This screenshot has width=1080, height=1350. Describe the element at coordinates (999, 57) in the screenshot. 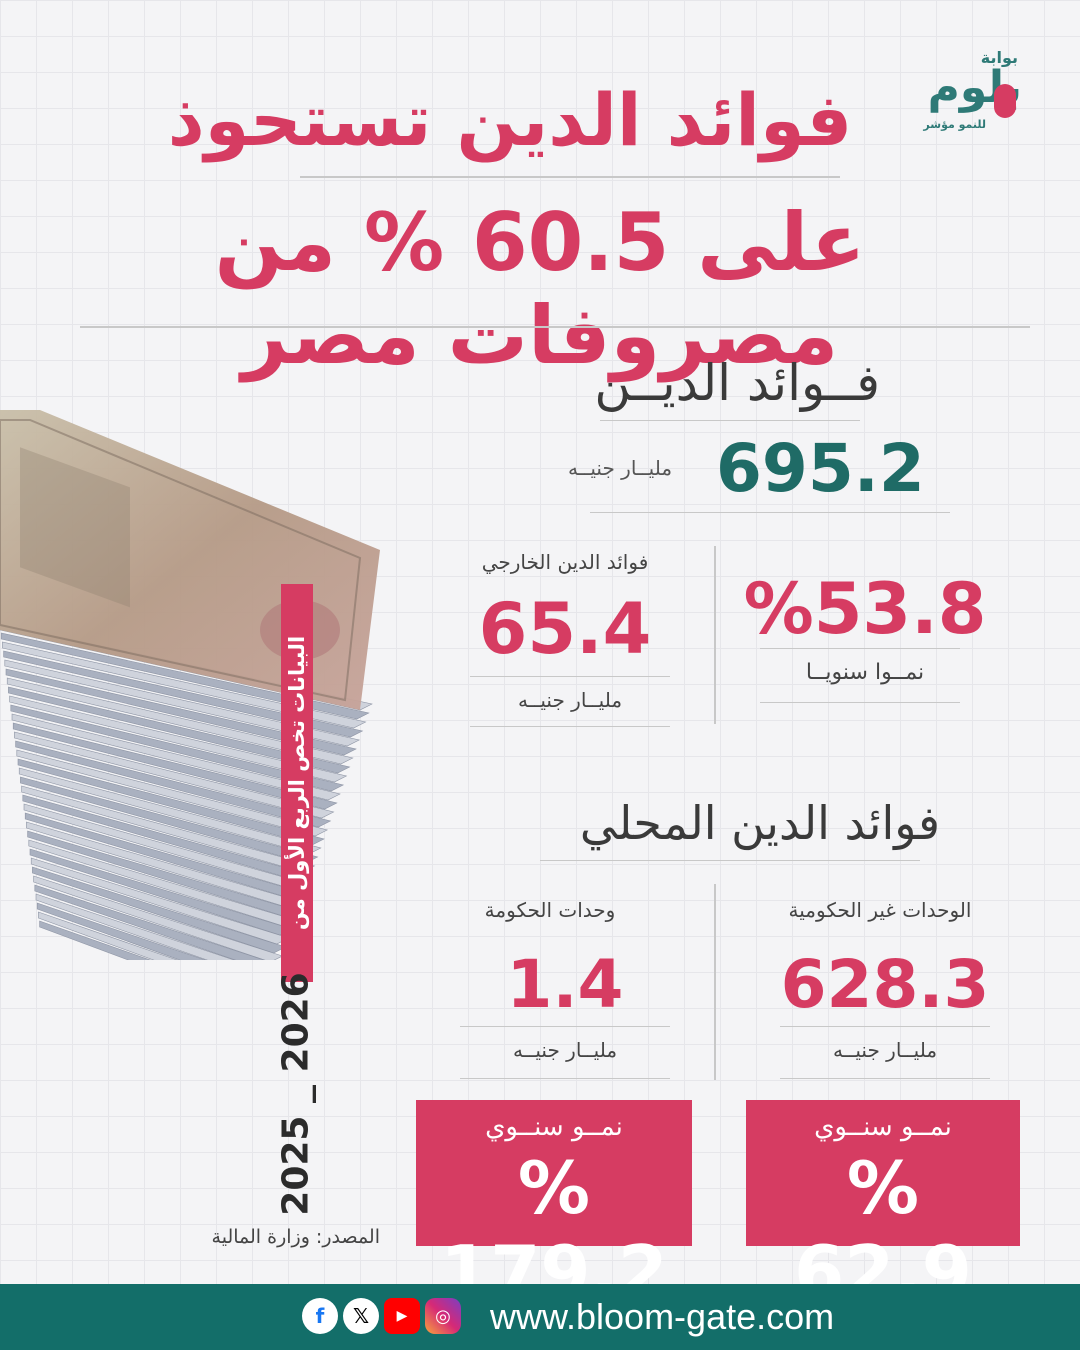

I see `logo-top-text: بوابة` at that location.